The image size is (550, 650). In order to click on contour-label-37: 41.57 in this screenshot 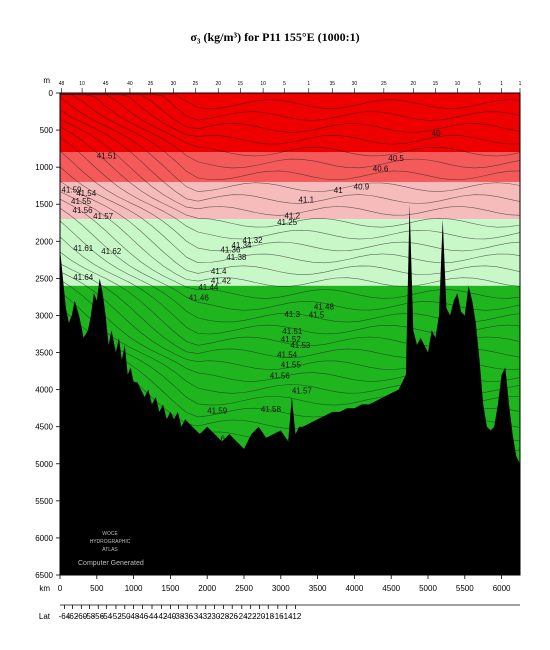, I will do `click(302, 390)`.